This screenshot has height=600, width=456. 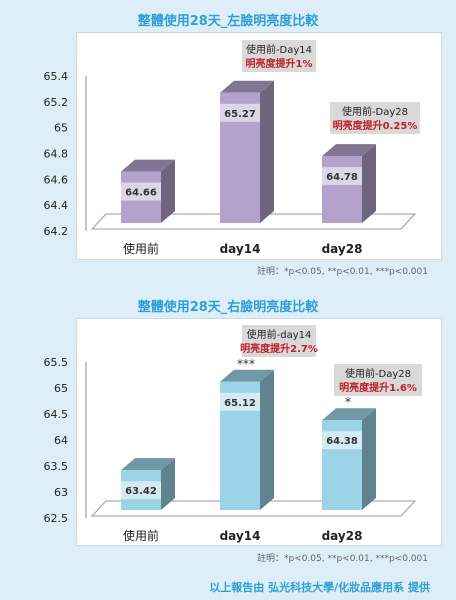 What do you see at coordinates (378, 387) in the screenshot?
I see `annotation-line2: 明亮度提升1.6%` at bounding box center [378, 387].